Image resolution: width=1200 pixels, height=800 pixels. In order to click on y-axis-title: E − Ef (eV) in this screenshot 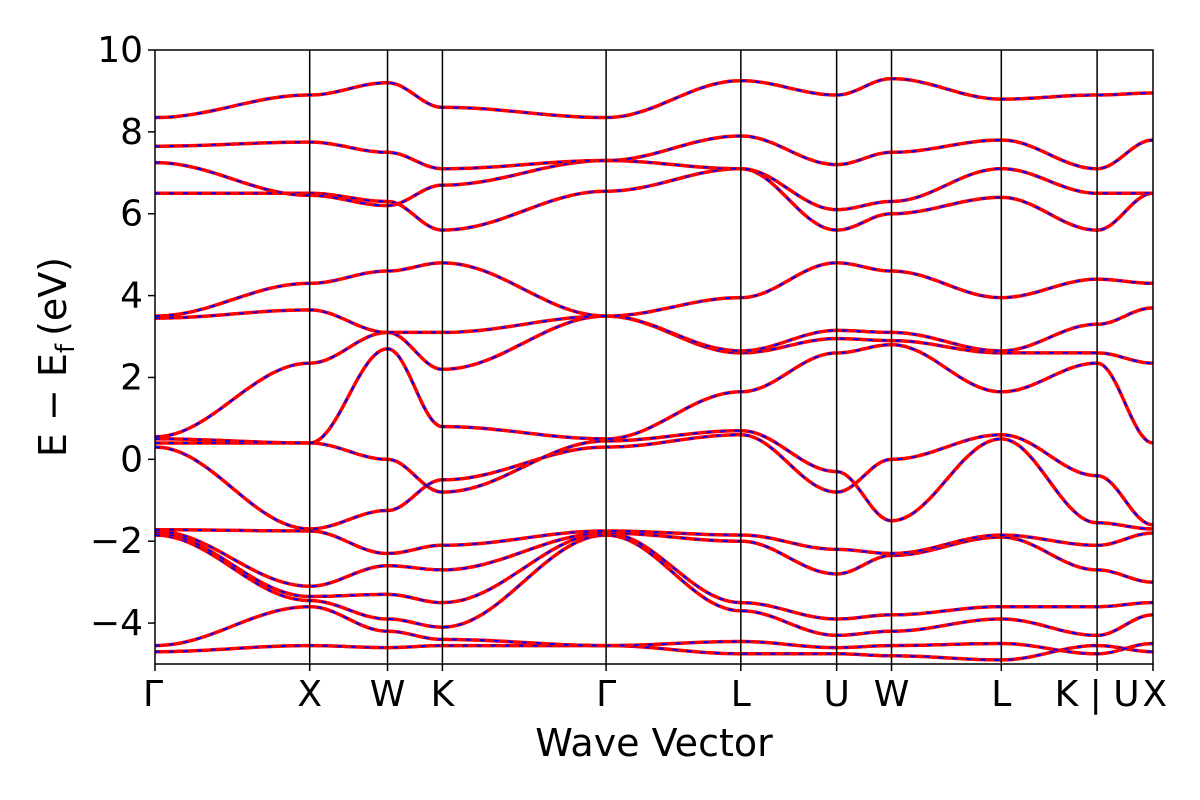, I will do `click(56, 357)`.